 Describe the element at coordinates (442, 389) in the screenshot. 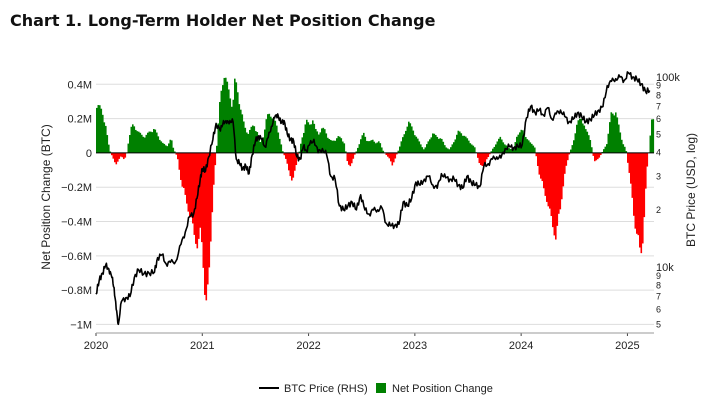

I see `legend-area-label: Net Position Change` at that location.